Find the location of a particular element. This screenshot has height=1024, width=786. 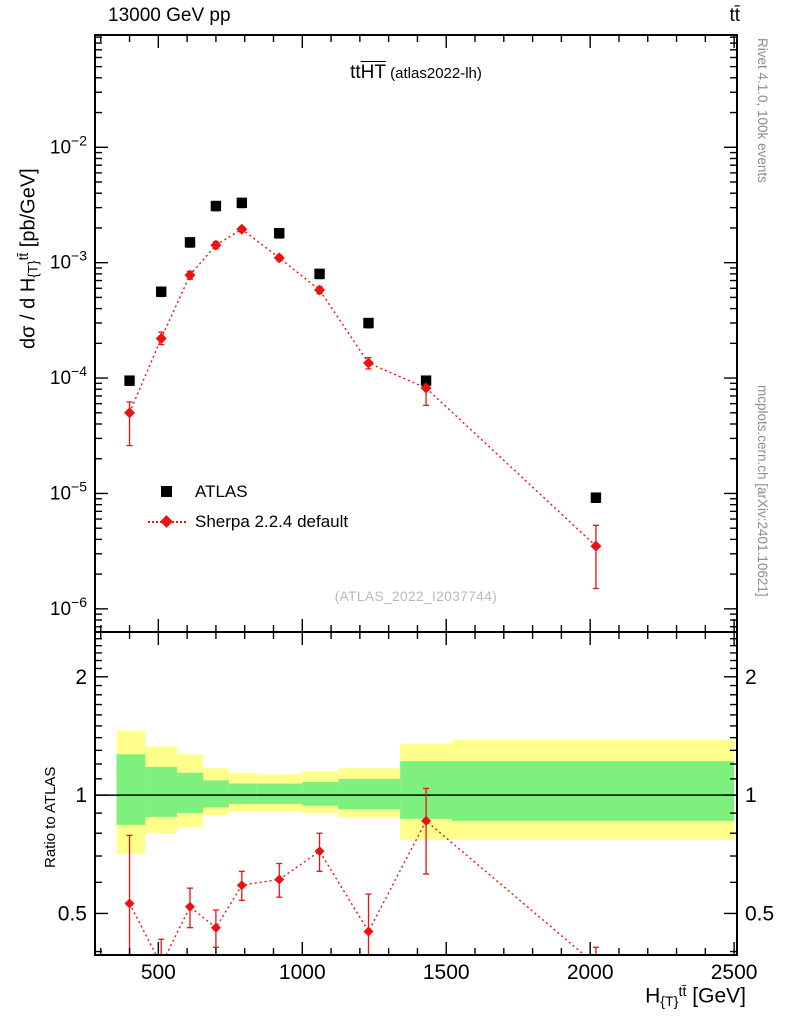

legend-label-sherpa: Sherpa 2.2.4 default is located at coordinates (272, 521).